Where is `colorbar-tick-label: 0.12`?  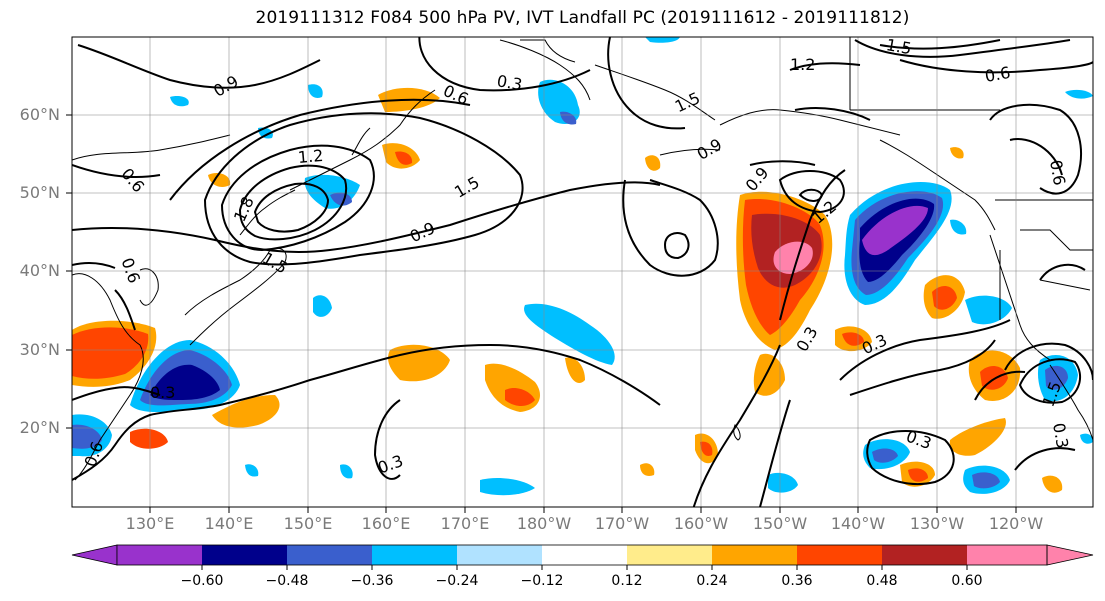
colorbar-tick-label: 0.12 is located at coordinates (627, 581).